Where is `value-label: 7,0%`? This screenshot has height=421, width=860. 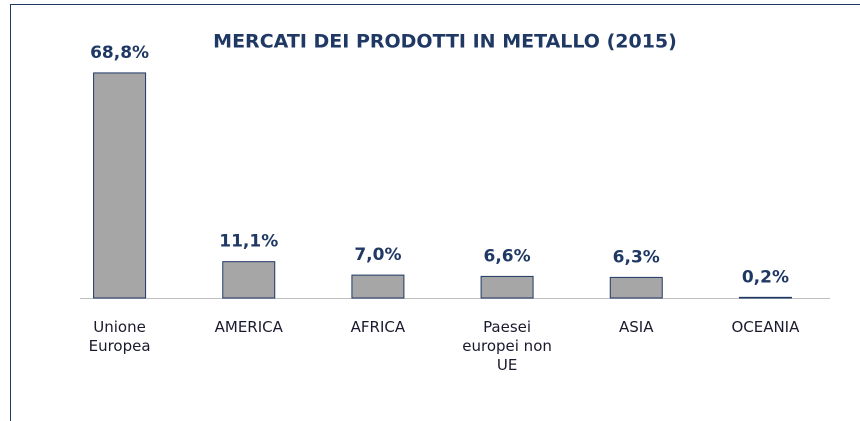
value-label: 7,0% is located at coordinates (377, 255).